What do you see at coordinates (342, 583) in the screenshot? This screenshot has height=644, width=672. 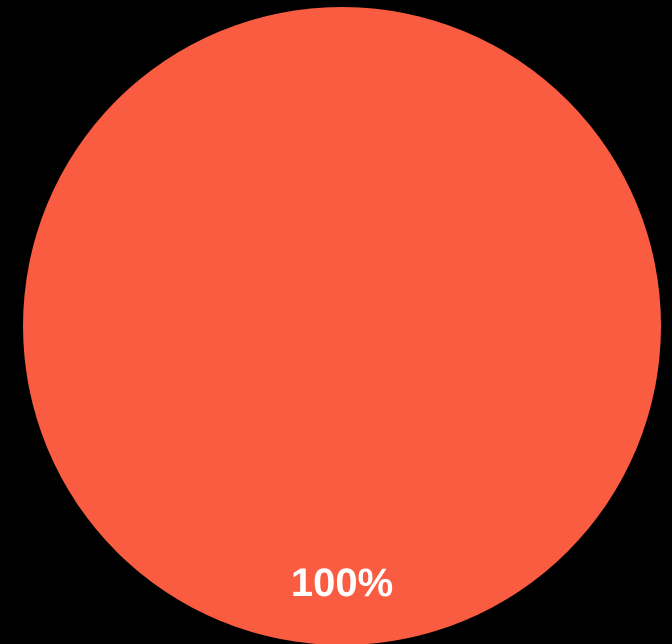 I see `slice-value-label: 100%` at bounding box center [342, 583].